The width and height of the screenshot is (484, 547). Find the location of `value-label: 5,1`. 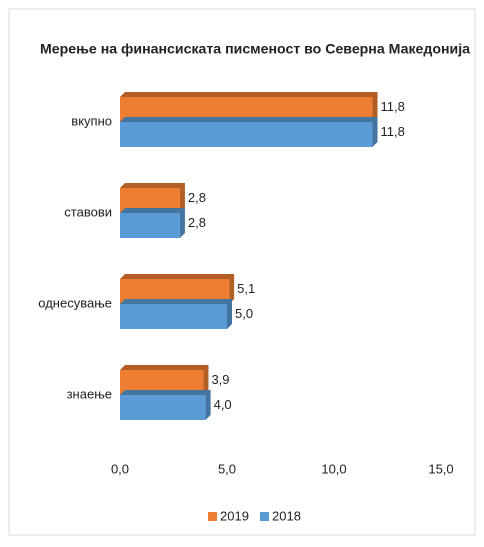

value-label: 5,1 is located at coordinates (246, 288).